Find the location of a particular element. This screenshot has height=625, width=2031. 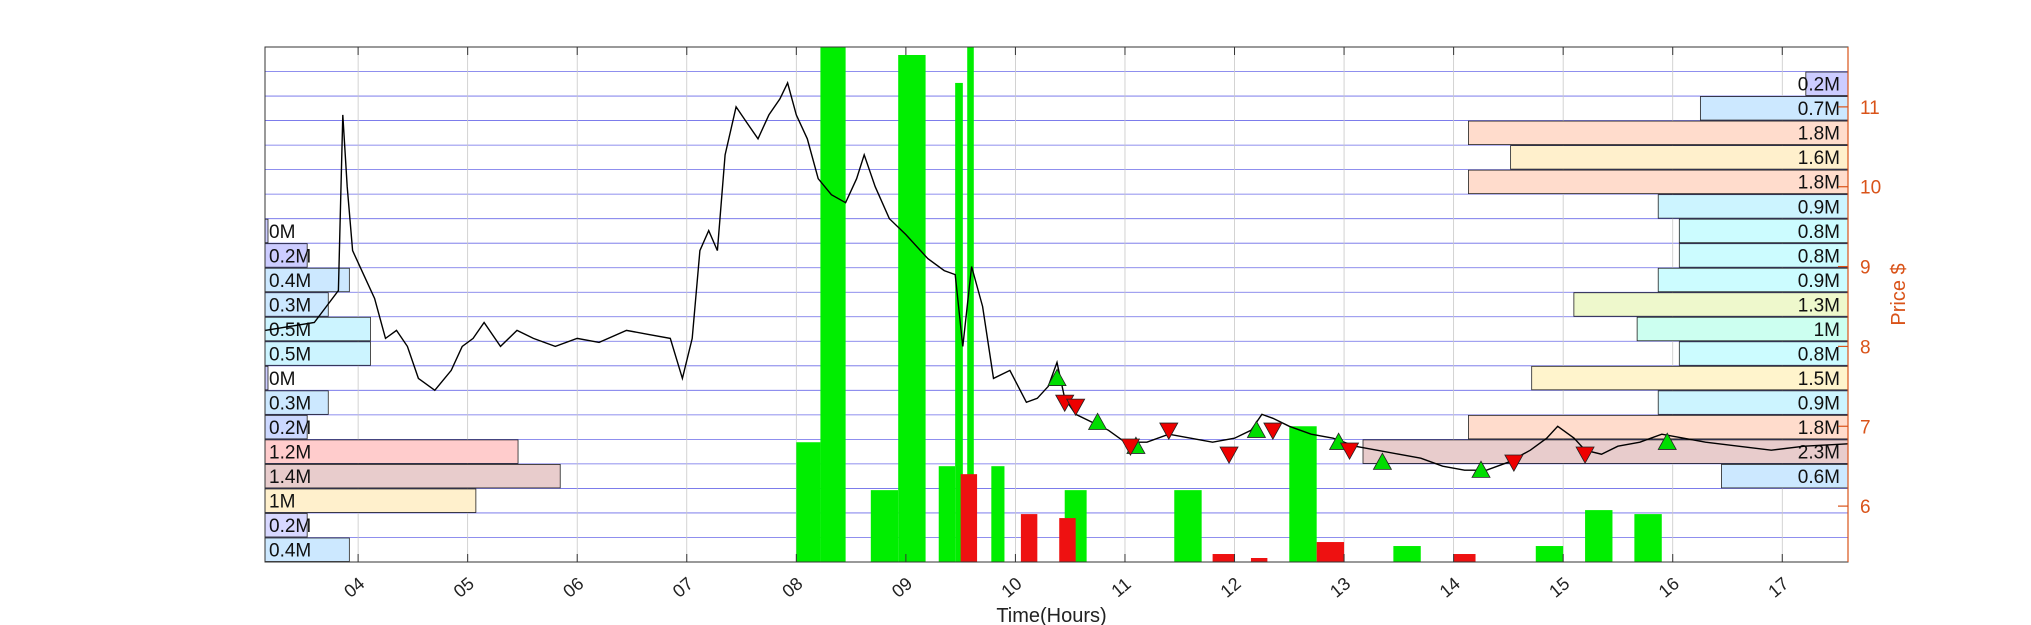

volume-profile-label: 0.6M is located at coordinates (1819, 477).